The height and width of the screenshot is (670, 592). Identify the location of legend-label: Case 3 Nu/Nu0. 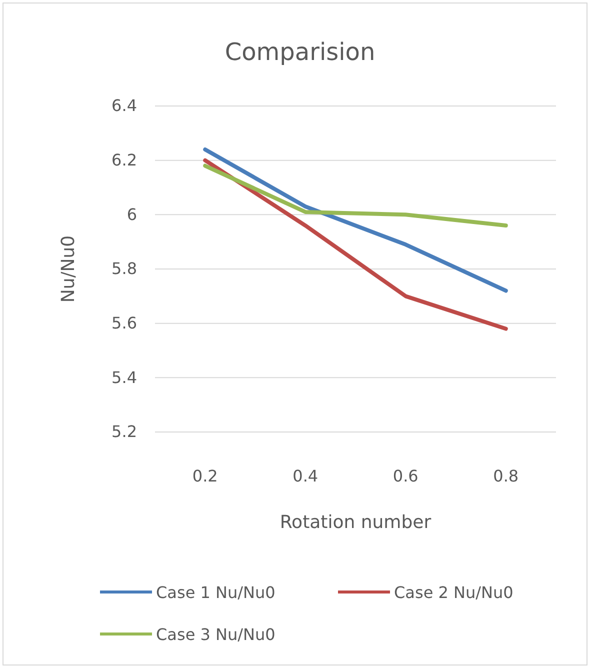
(216, 634).